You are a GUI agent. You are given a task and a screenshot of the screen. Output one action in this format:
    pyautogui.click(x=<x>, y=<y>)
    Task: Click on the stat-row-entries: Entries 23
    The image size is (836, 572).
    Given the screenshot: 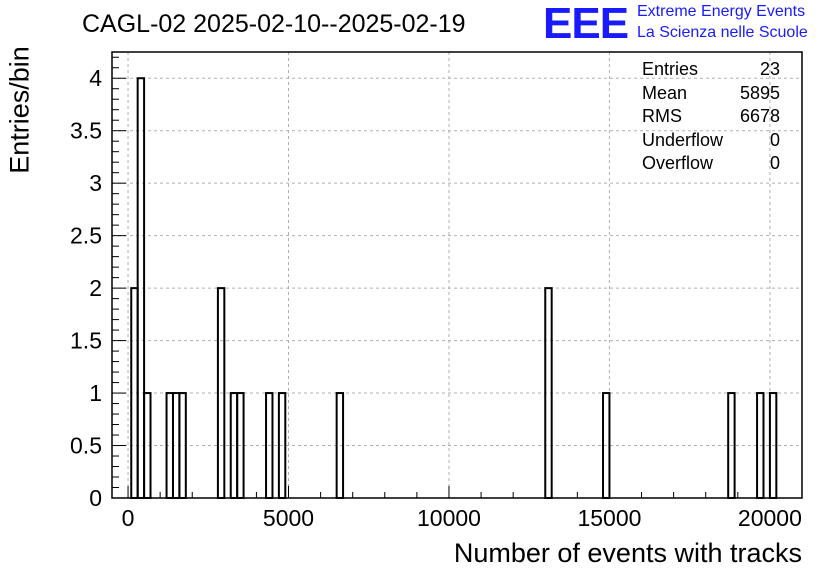 What is the action you would take?
    pyautogui.click(x=711, y=70)
    